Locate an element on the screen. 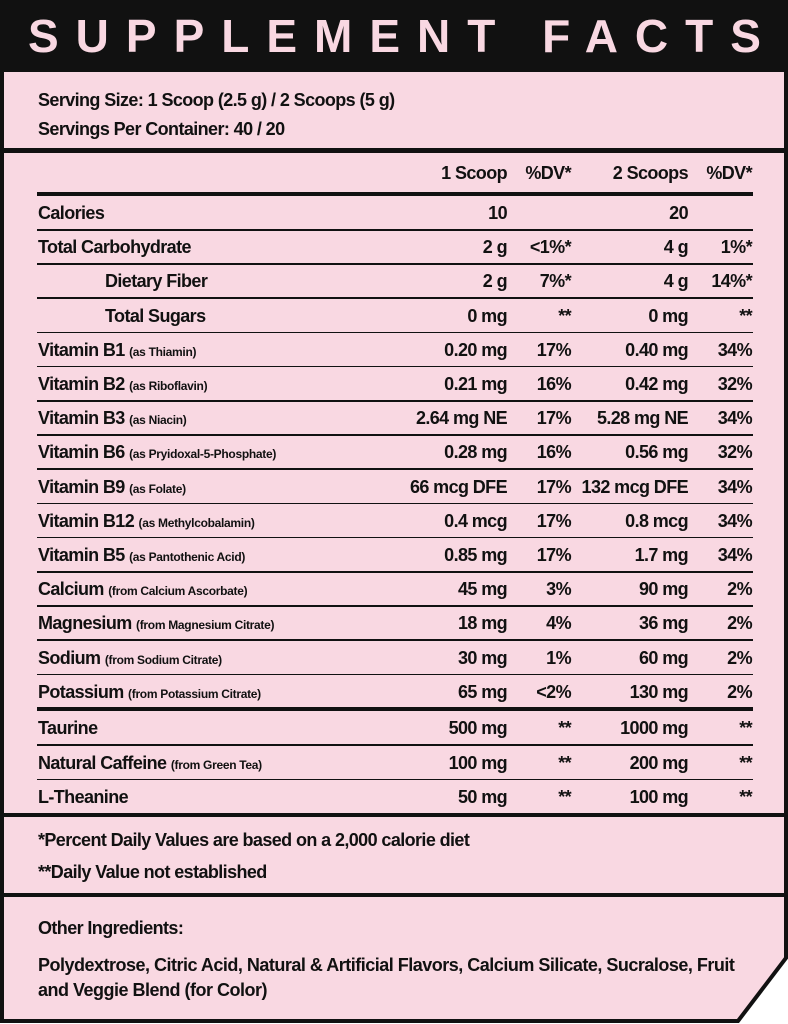 This screenshot has width=788, height=1024. amount: 3% is located at coordinates (558, 589).